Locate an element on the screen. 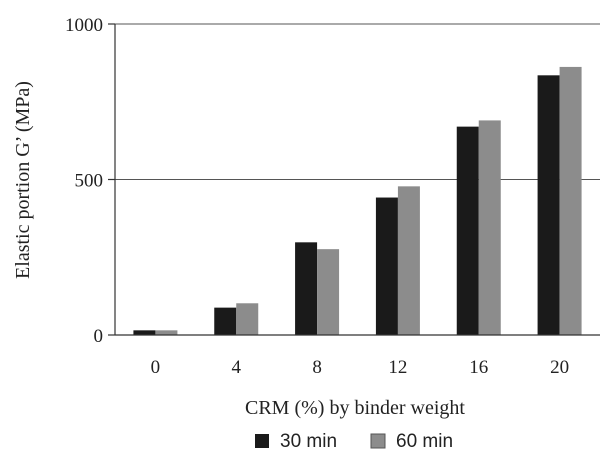  legend-swatch-30min is located at coordinates (262, 441).